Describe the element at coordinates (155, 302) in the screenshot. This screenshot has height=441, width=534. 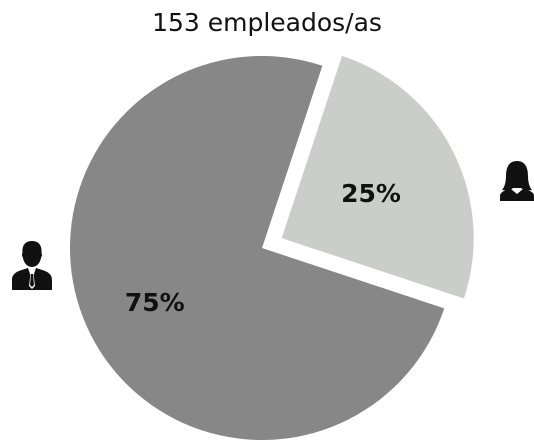
I see `slice-label-75: 75%` at that location.